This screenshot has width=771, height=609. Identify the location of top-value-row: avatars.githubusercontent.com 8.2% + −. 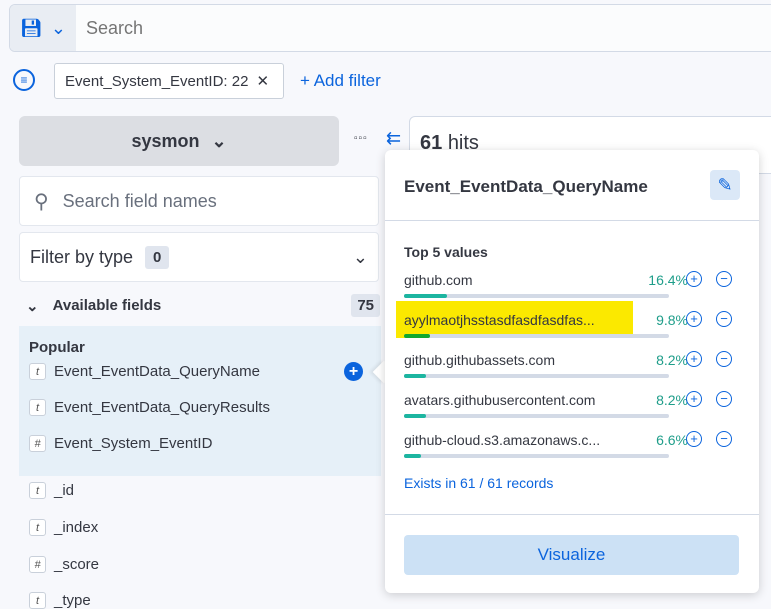
(574, 409).